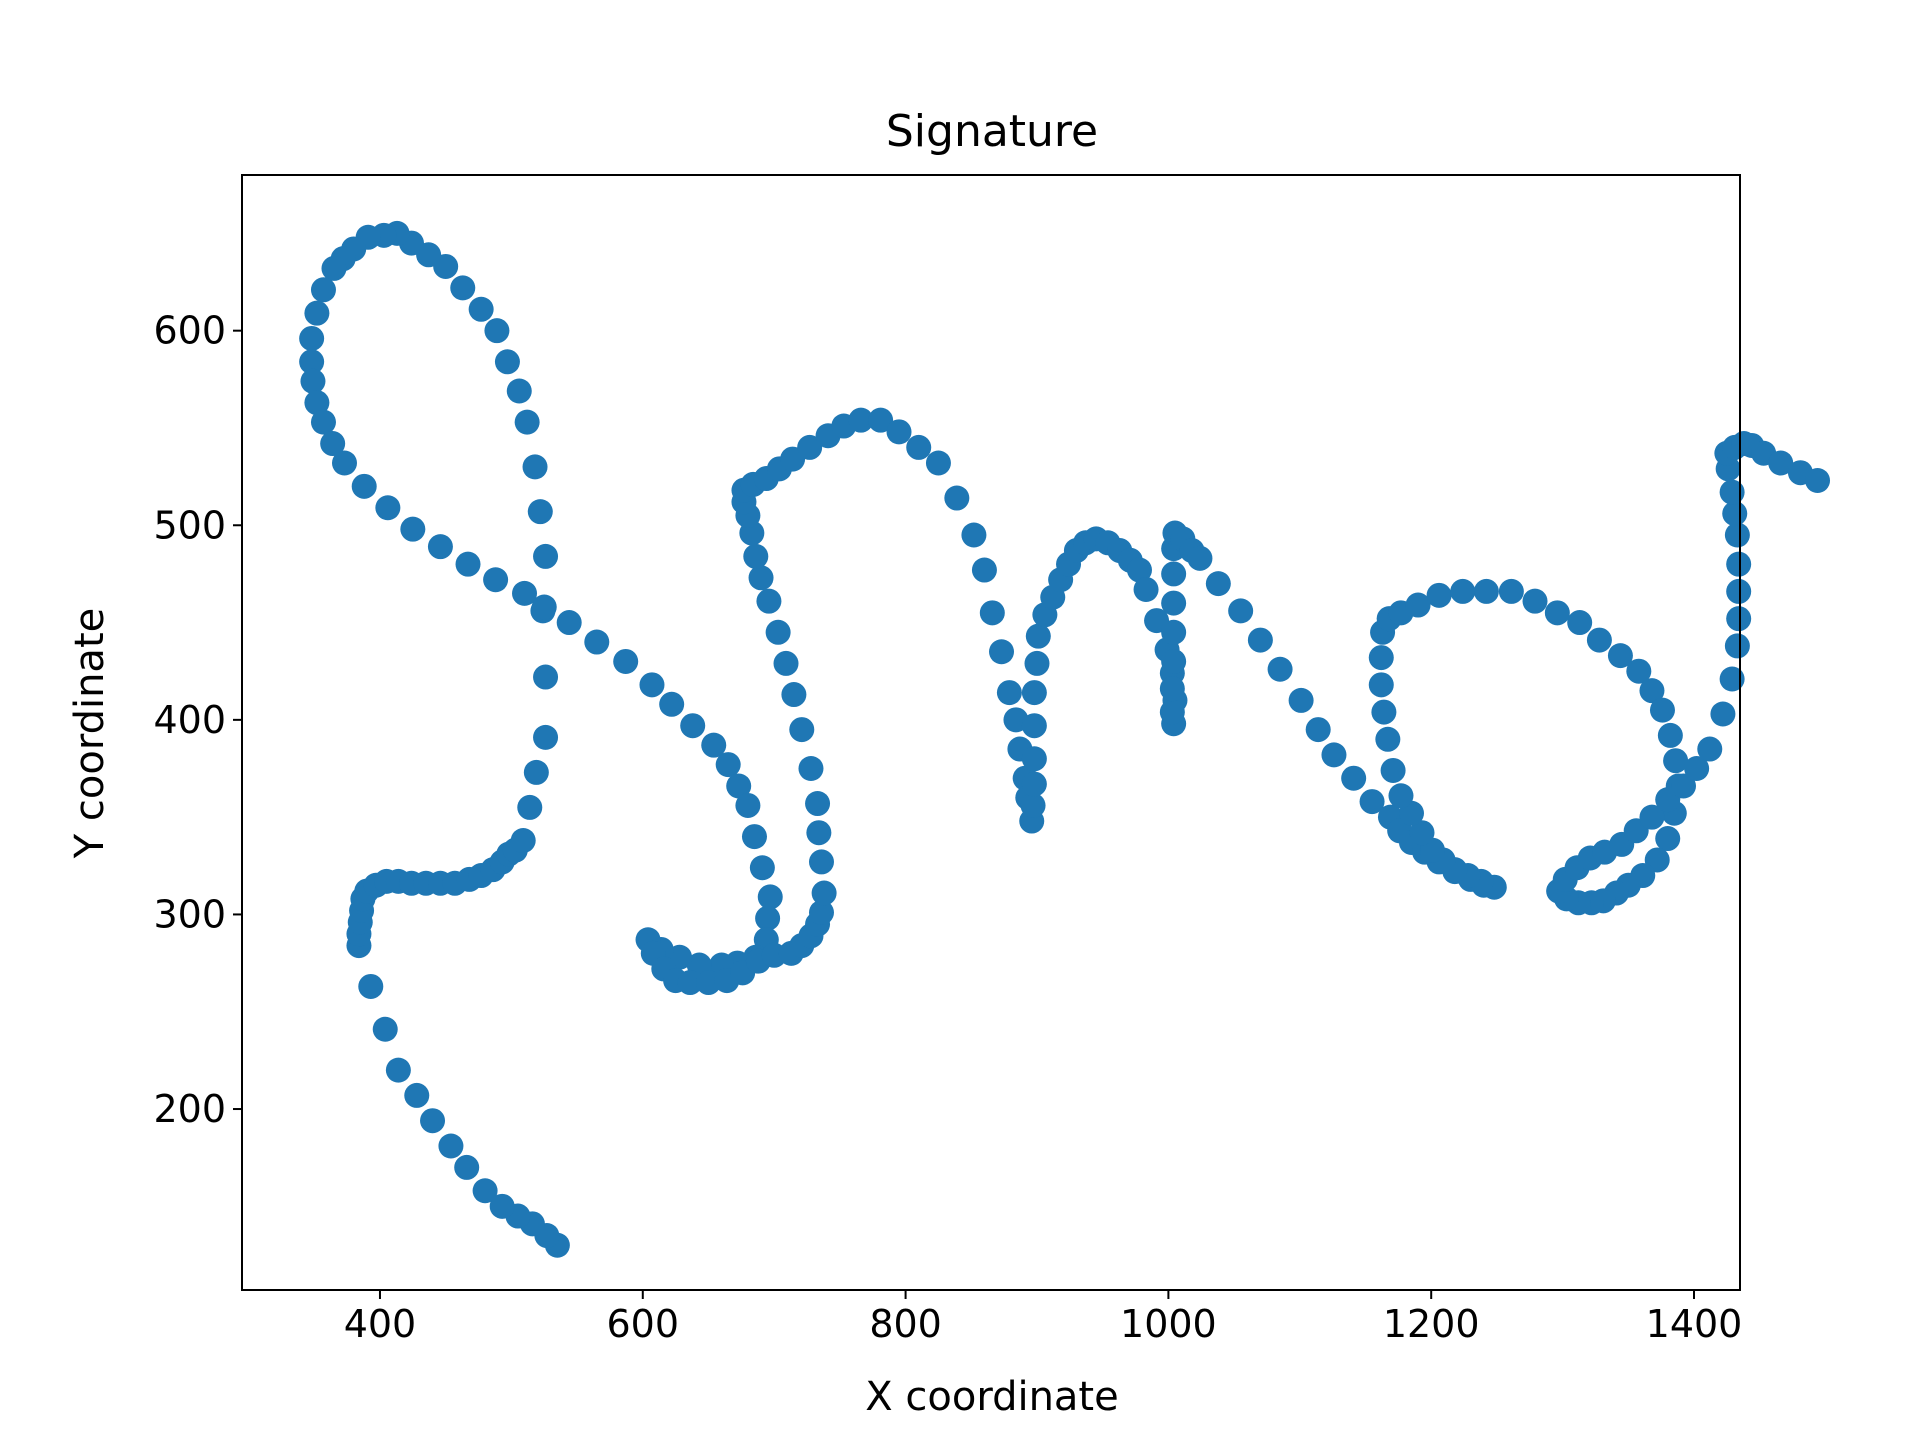  Describe the element at coordinates (189, 720) in the screenshot. I see `y-tick-label: 400` at that location.